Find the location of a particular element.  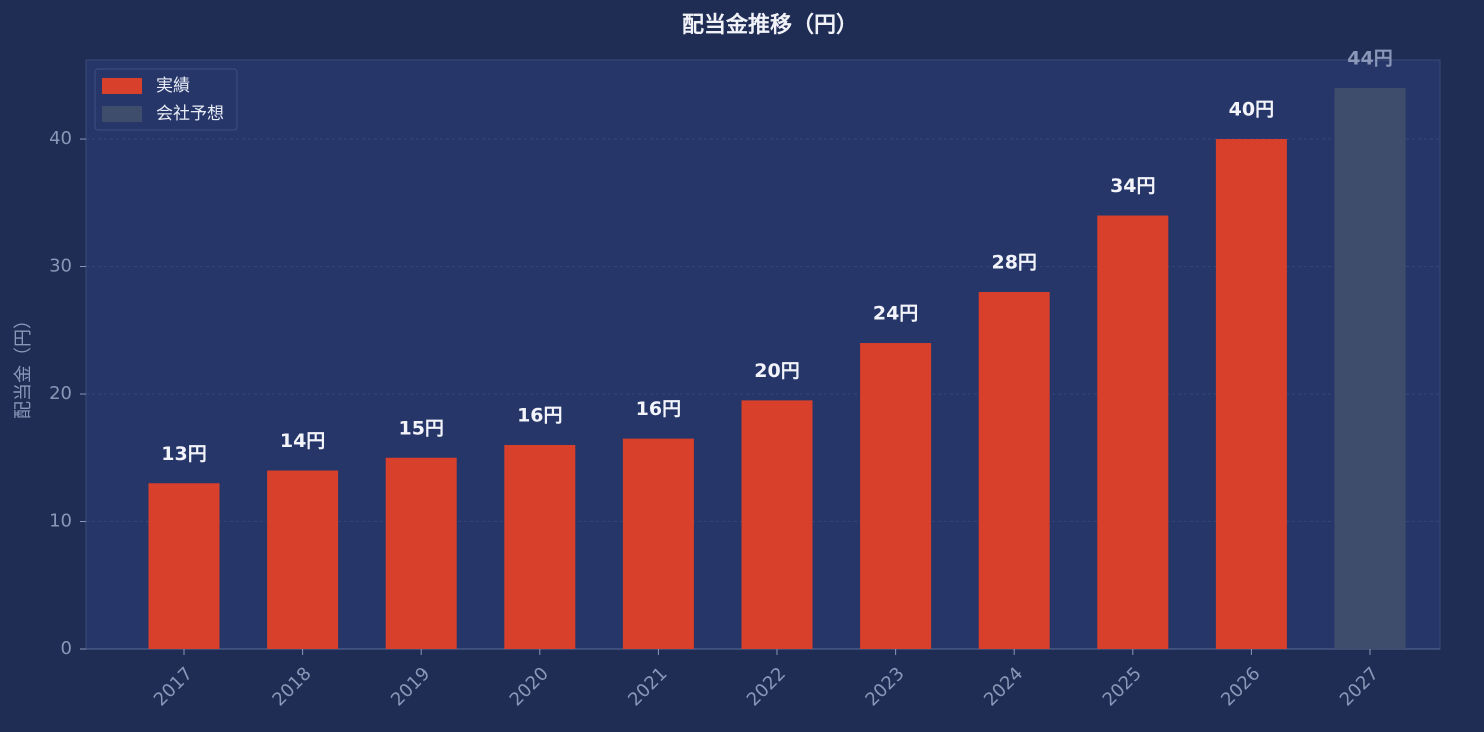

legend-label: 実績 is located at coordinates (173, 86).